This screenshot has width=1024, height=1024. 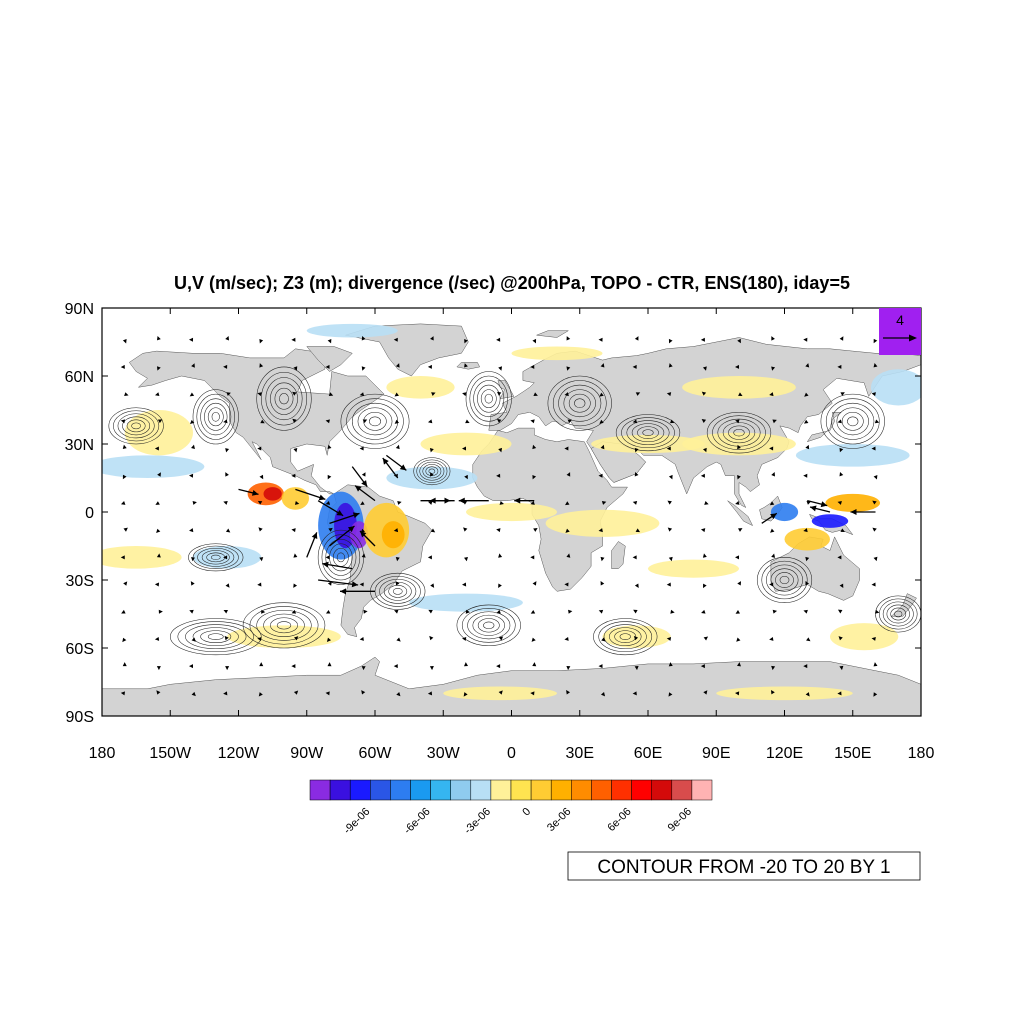 I want to click on land-greenland, so click(x=407, y=350).